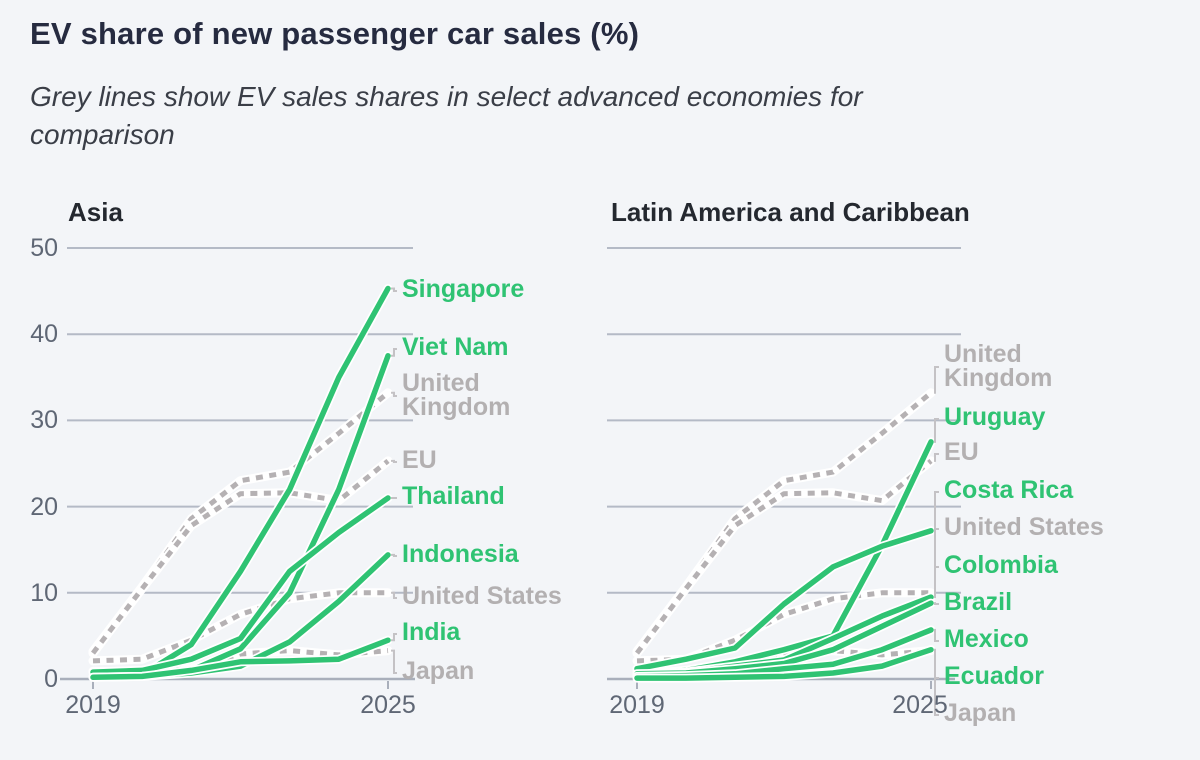  I want to click on label-connector-viet-nam, so click(394, 352).